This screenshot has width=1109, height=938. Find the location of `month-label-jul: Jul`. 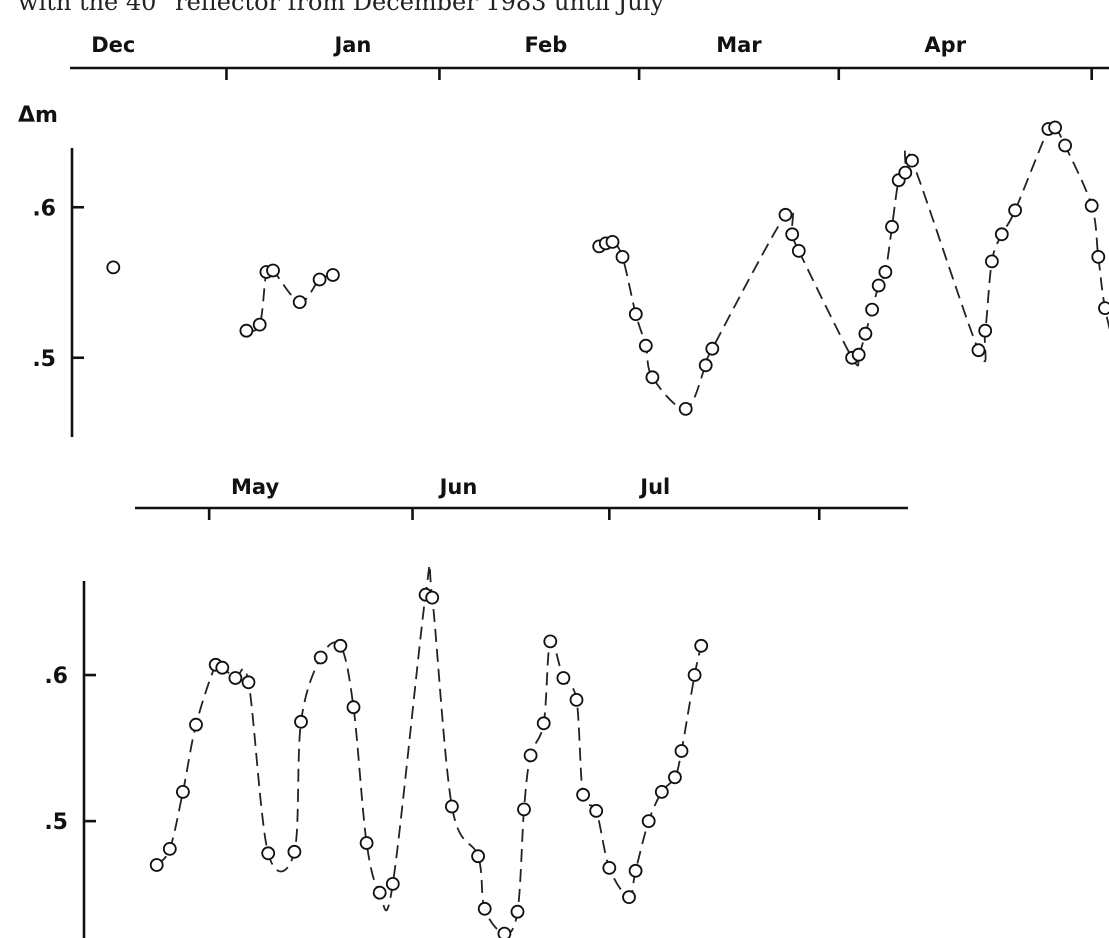

month-label-jul: Jul is located at coordinates (654, 487).